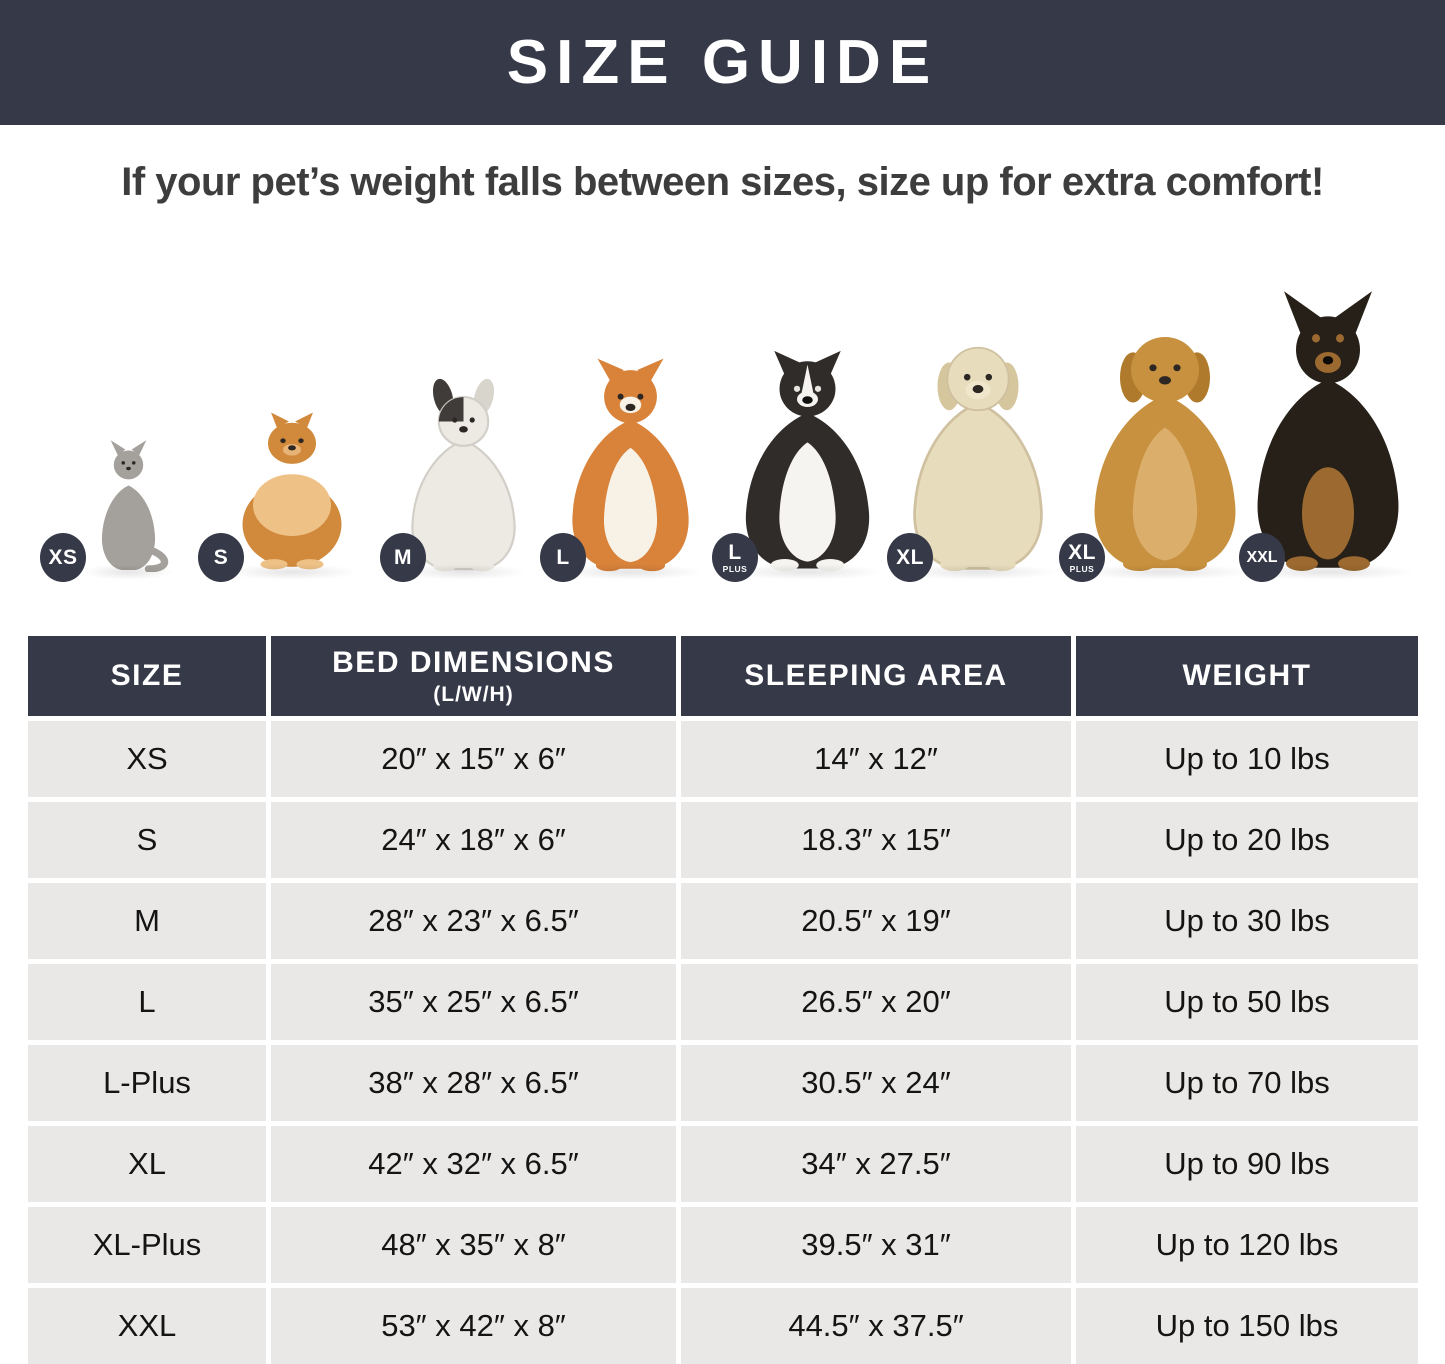  I want to click on table-cell-sleeping-area: 34″ x 27.5″, so click(876, 1164).